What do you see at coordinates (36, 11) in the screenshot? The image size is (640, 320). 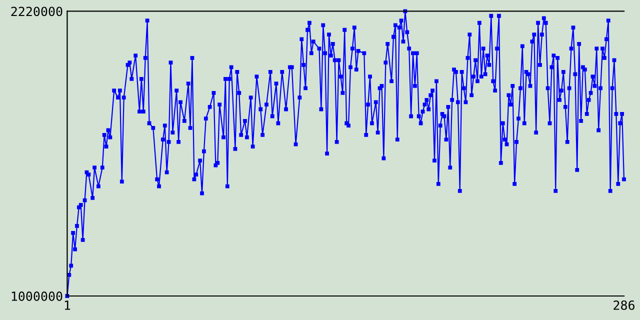 I see `y-tick-label: 2220000` at bounding box center [36, 11].